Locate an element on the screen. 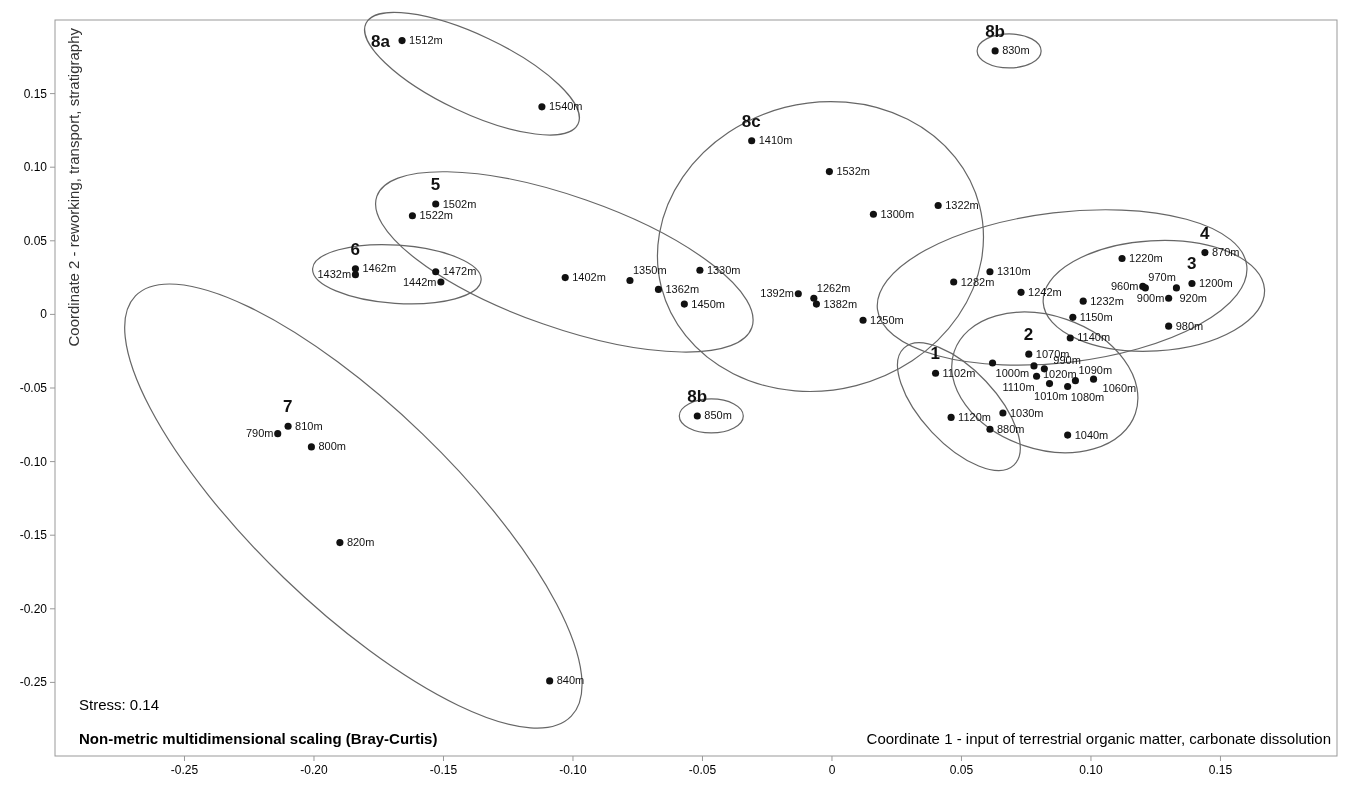 This screenshot has height=800, width=1351. series-label: 4 is located at coordinates (1204, 233).